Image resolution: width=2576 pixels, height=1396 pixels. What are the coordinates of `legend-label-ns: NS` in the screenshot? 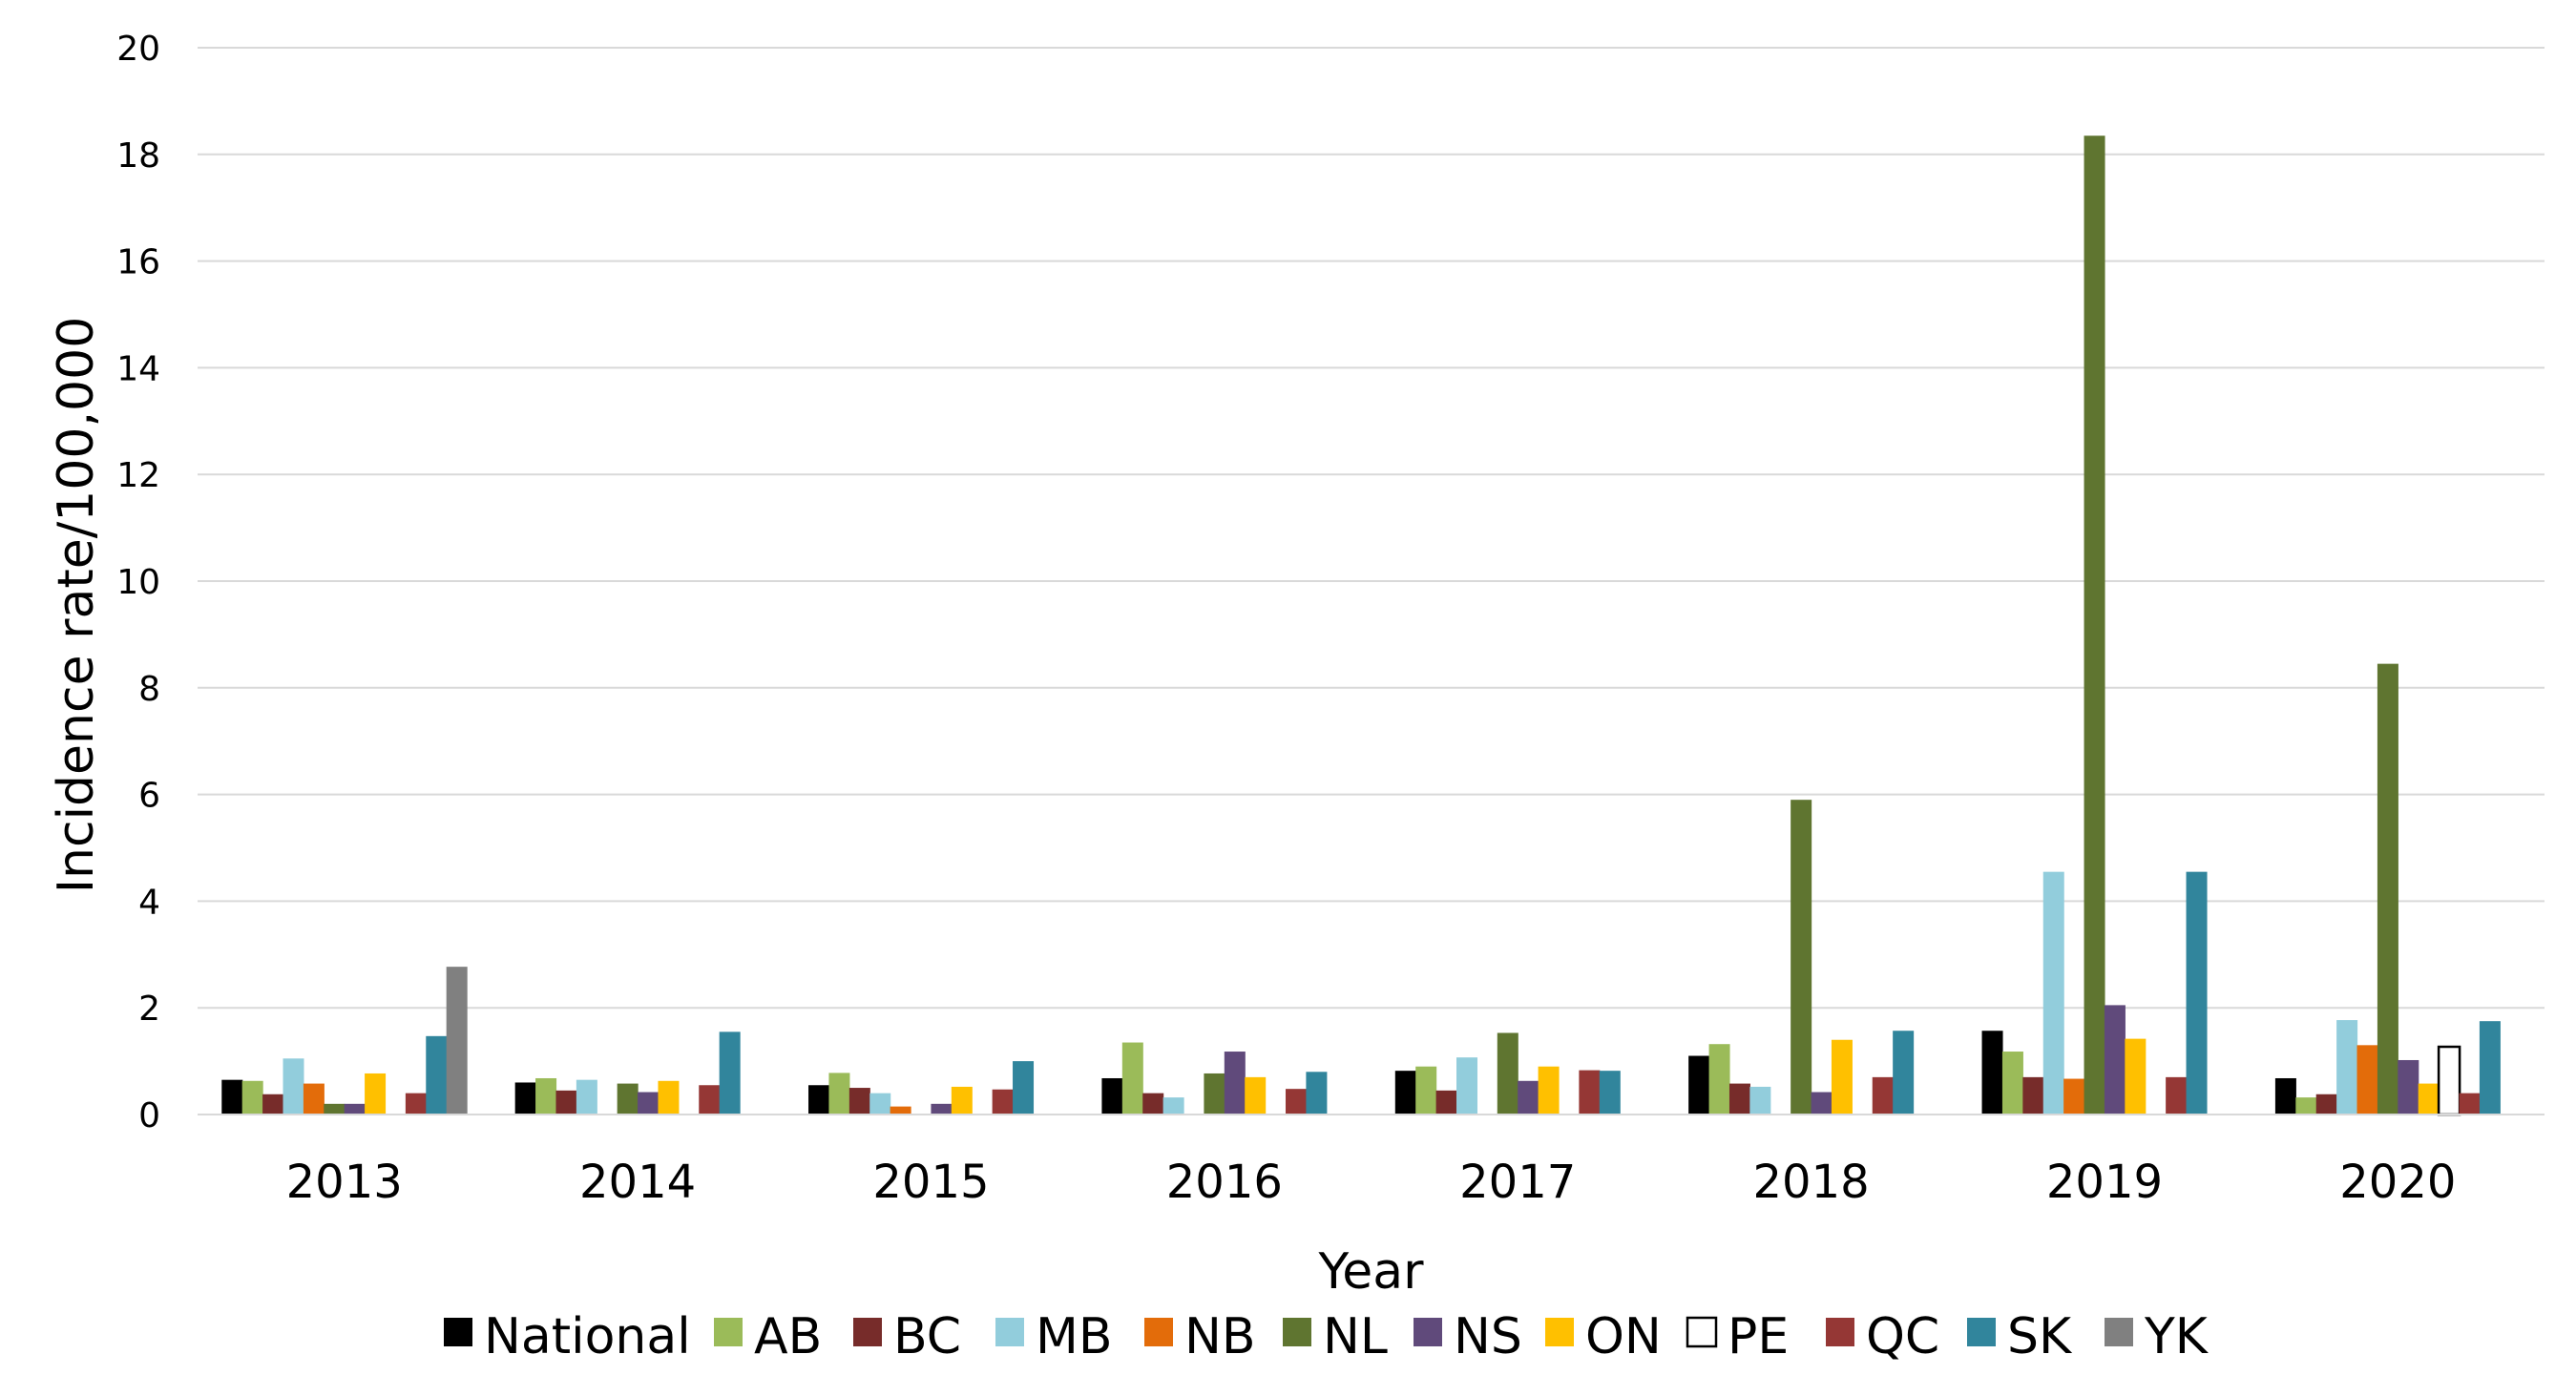 It's located at (1488, 1336).